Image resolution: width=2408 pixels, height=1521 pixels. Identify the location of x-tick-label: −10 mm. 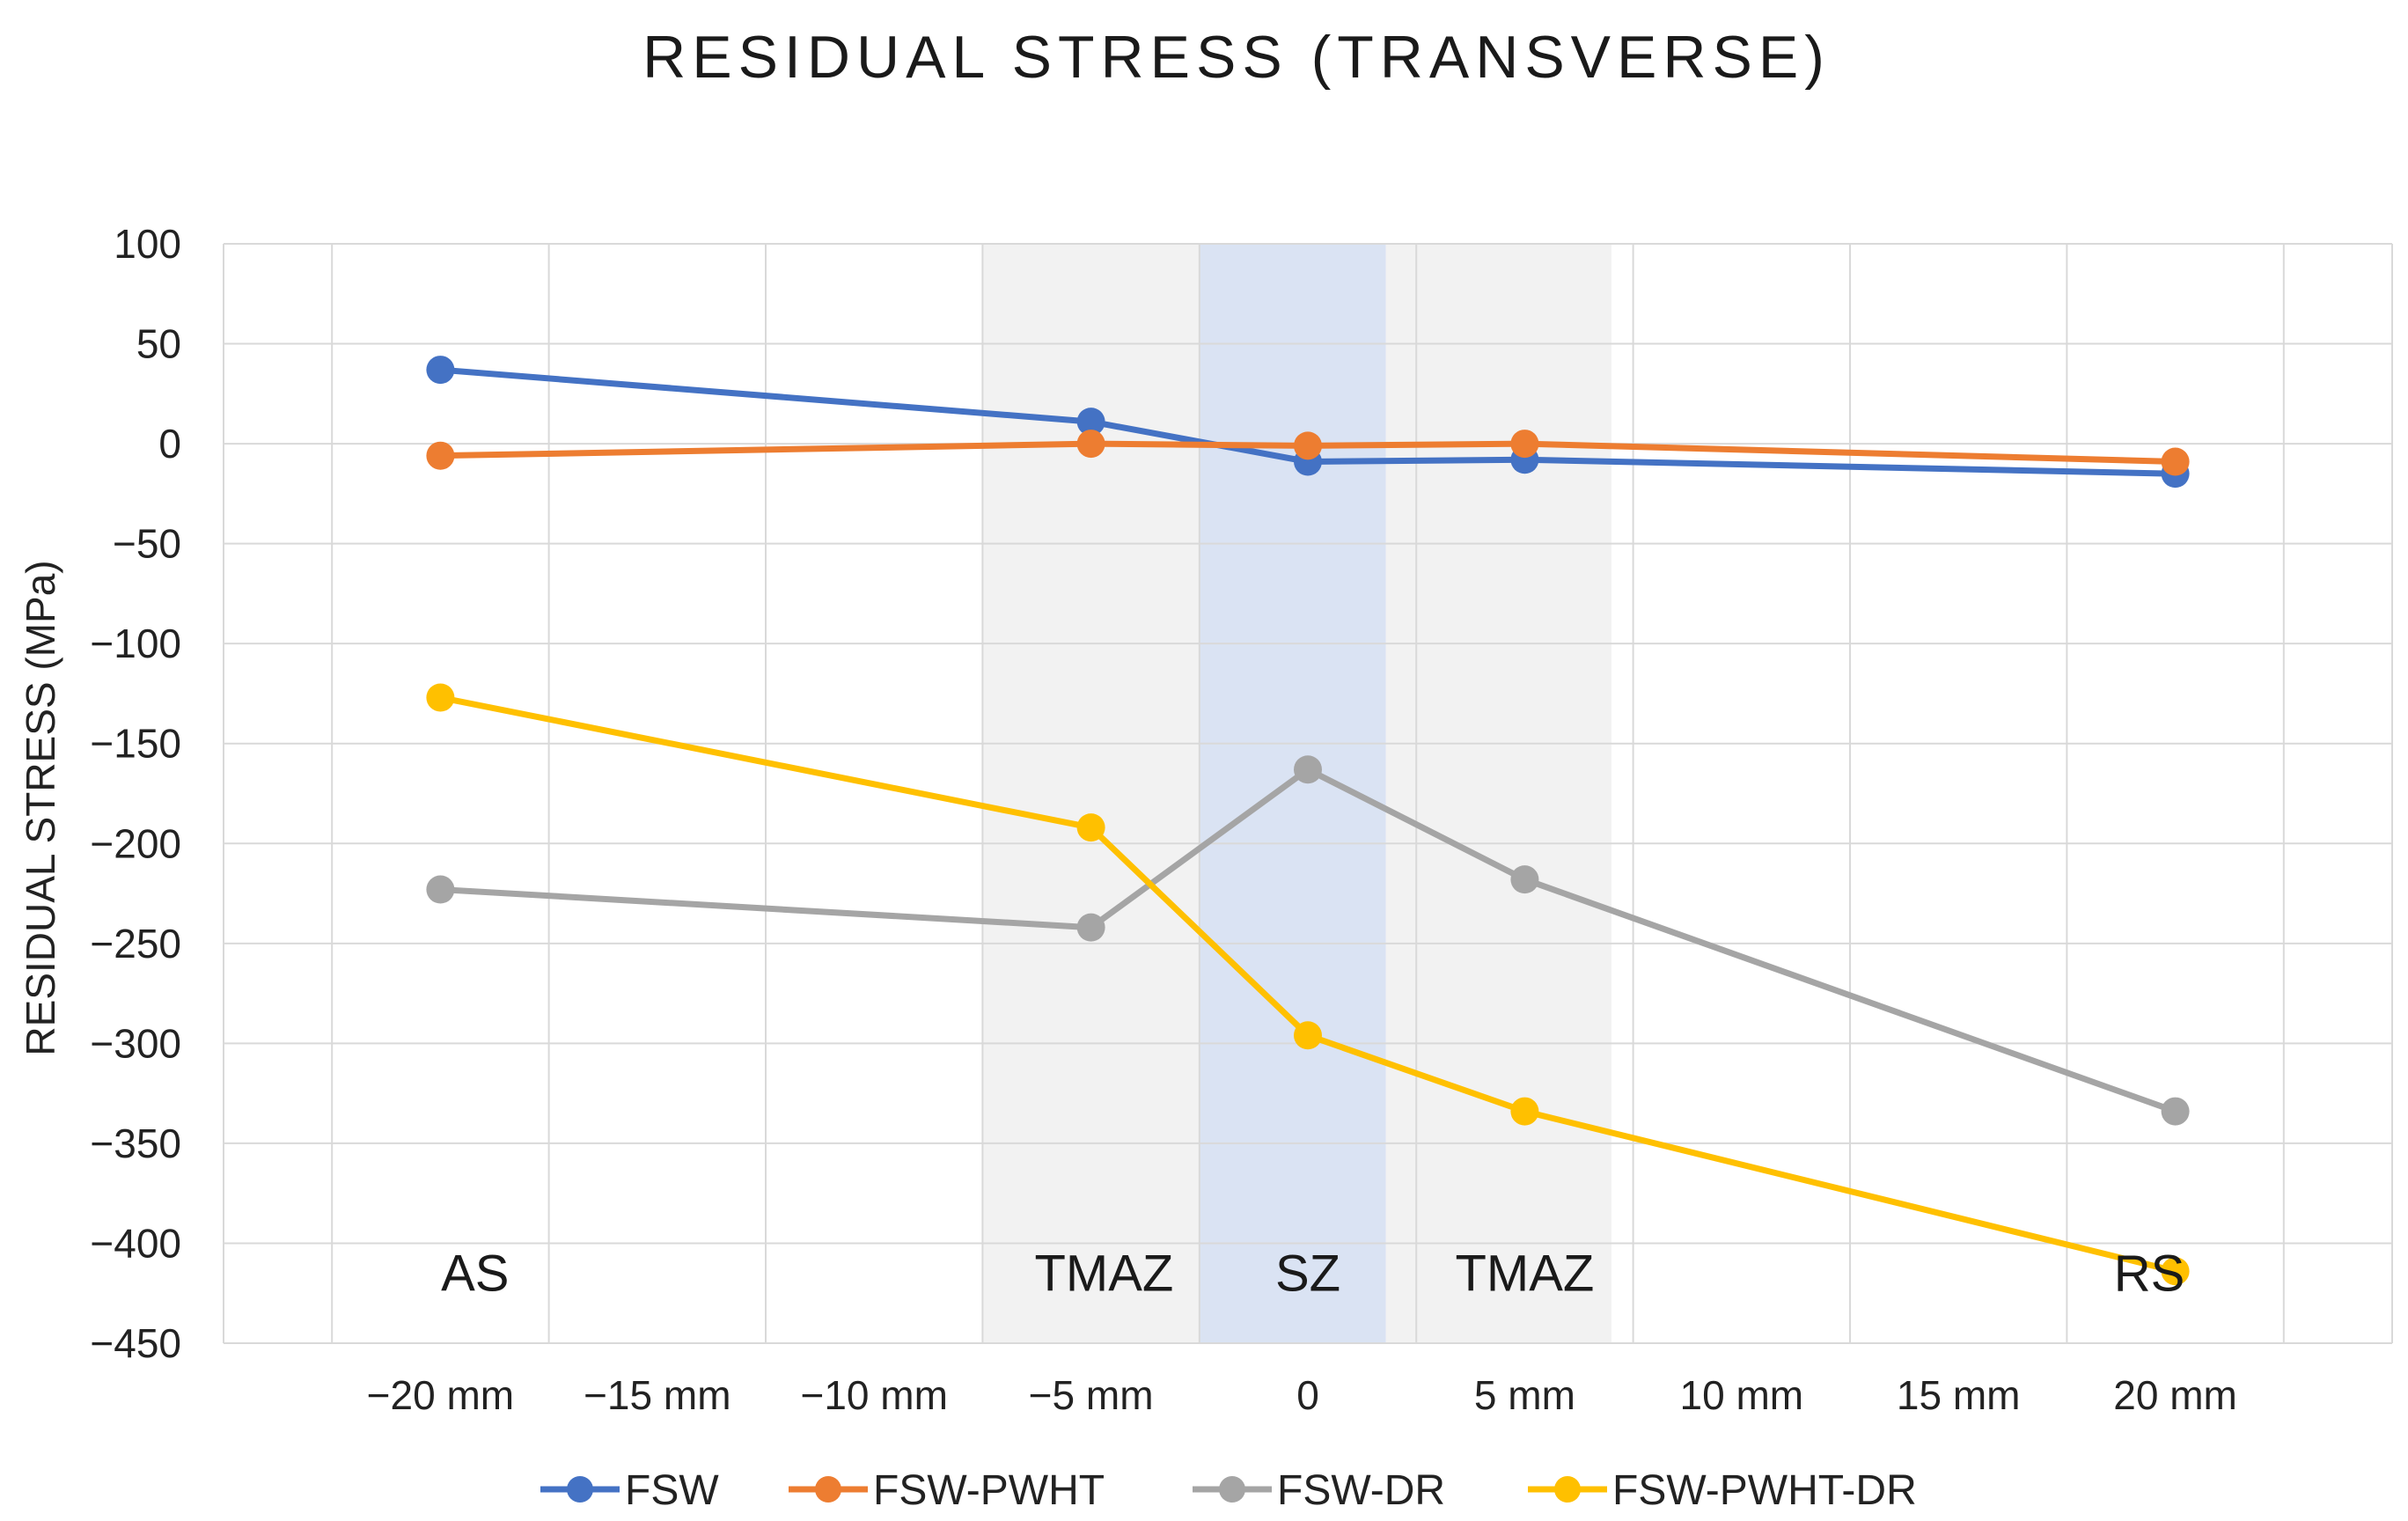
(873, 1395).